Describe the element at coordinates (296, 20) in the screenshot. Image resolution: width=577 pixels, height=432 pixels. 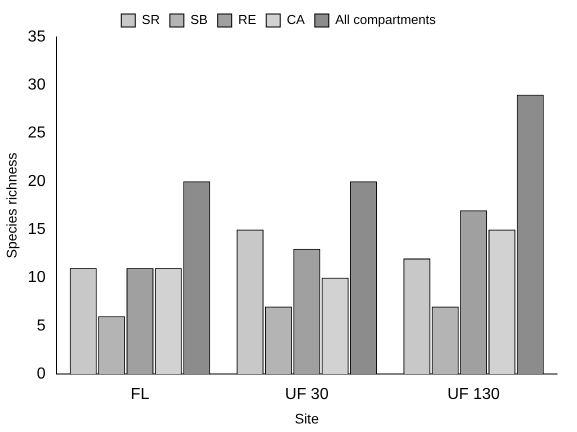
I see `legend-label: CA` at that location.